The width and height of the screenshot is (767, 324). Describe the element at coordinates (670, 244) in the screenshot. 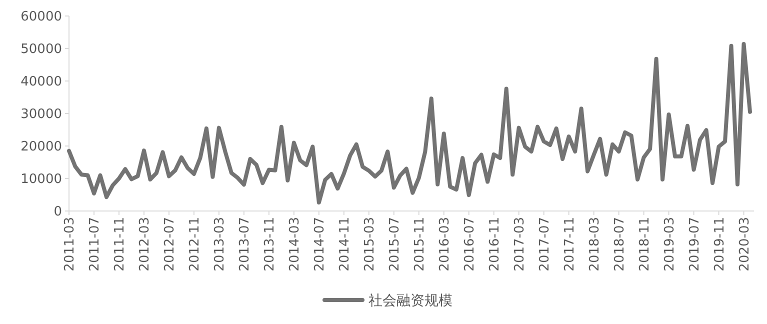

I see `x-tick-label: 2019-03` at that location.